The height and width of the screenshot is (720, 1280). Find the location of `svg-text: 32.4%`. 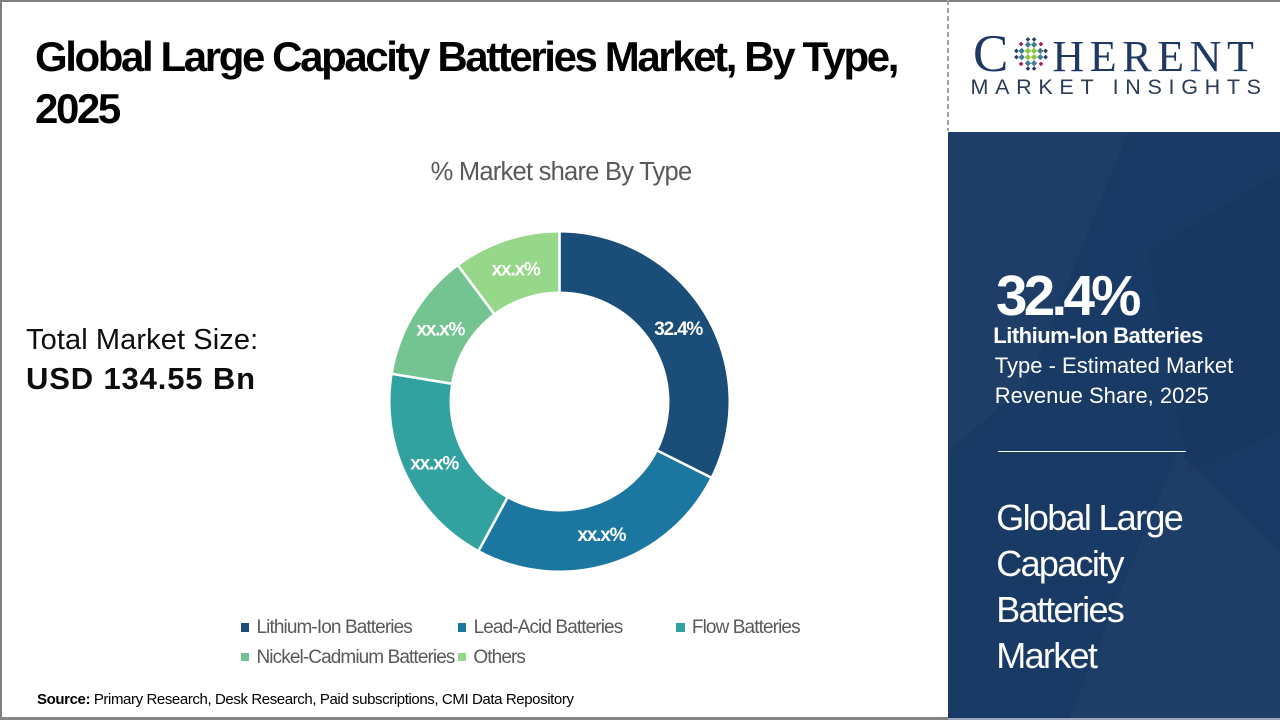

svg-text: 32.4% is located at coordinates (678, 329).